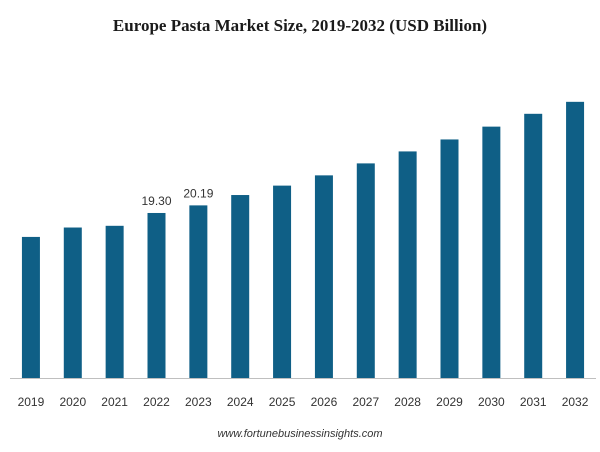 The height and width of the screenshot is (452, 600). I want to click on bar-2027, so click(365, 270).